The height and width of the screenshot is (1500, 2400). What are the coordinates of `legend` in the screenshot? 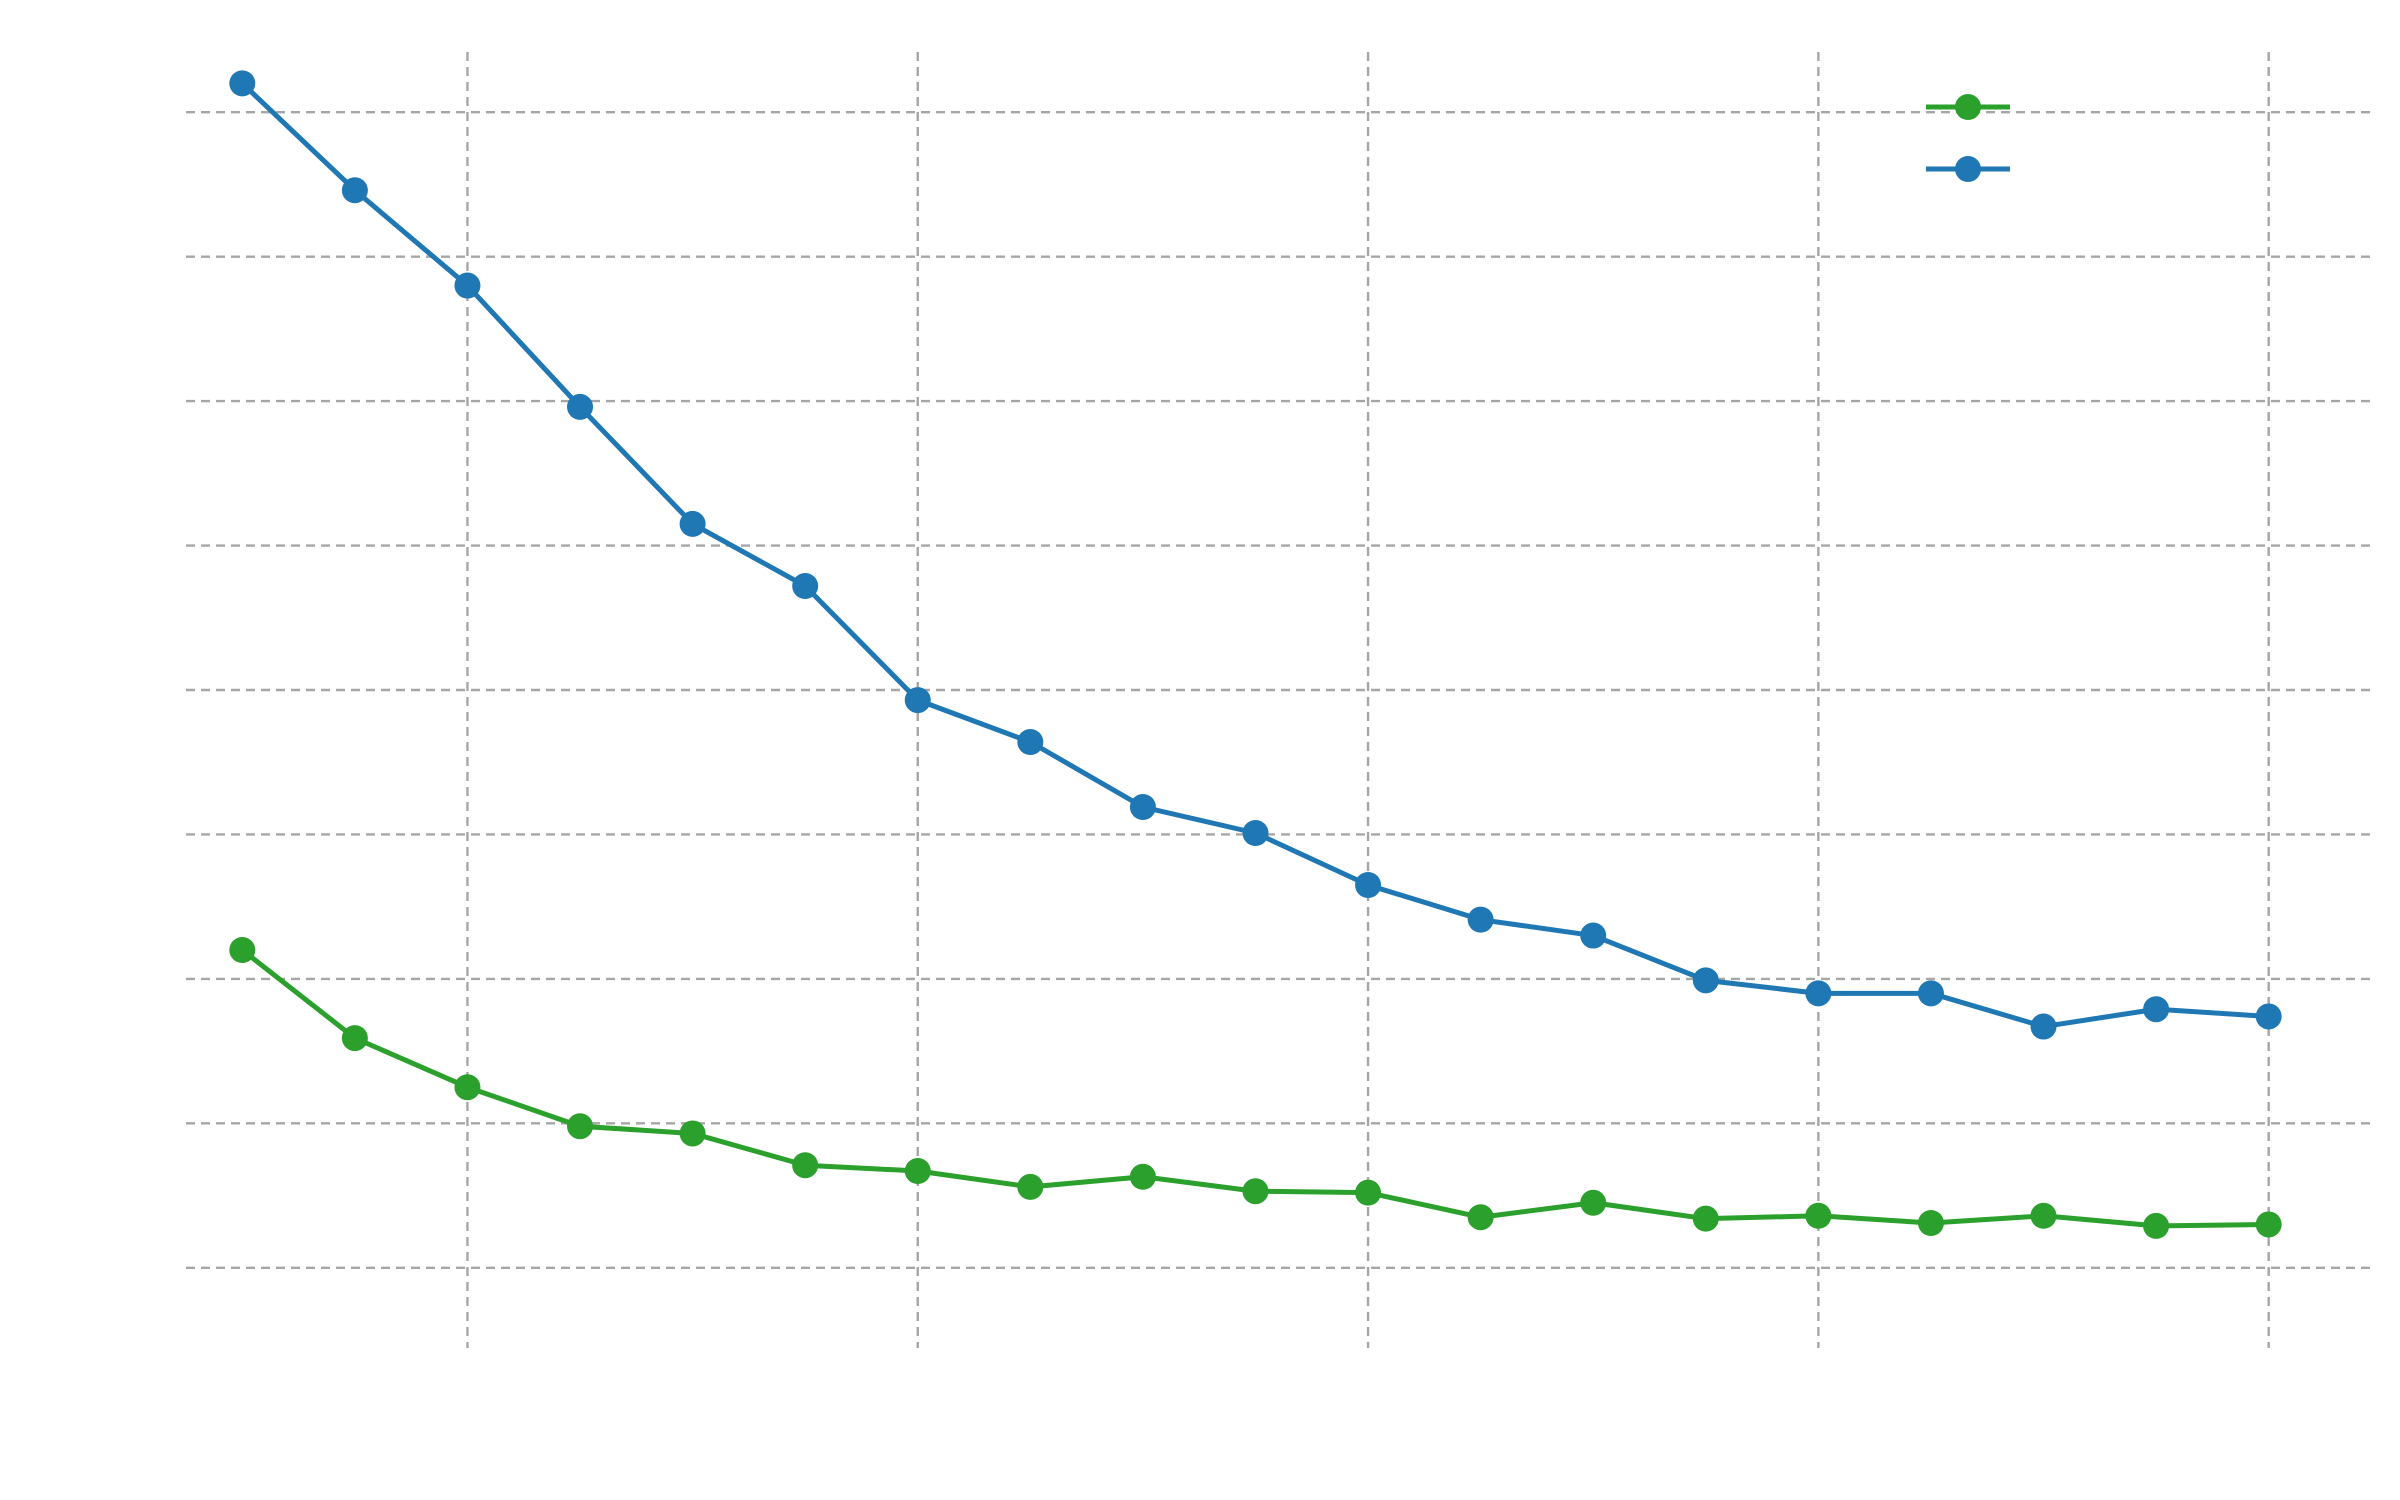 It's located at (1968, 138).